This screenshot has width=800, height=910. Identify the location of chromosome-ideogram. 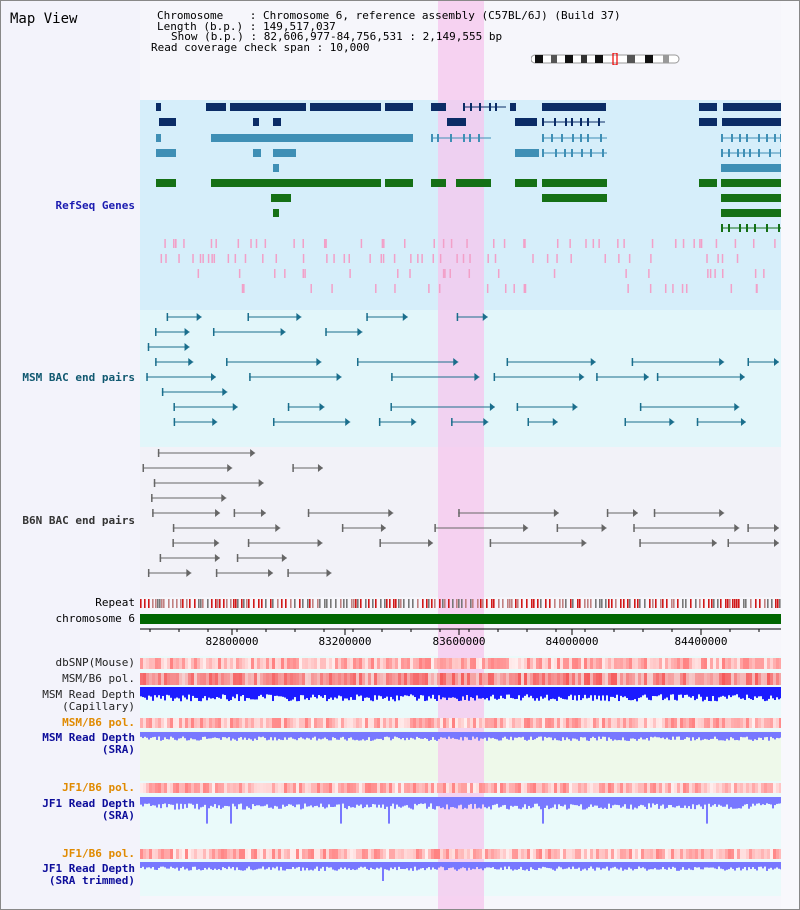
(606, 59).